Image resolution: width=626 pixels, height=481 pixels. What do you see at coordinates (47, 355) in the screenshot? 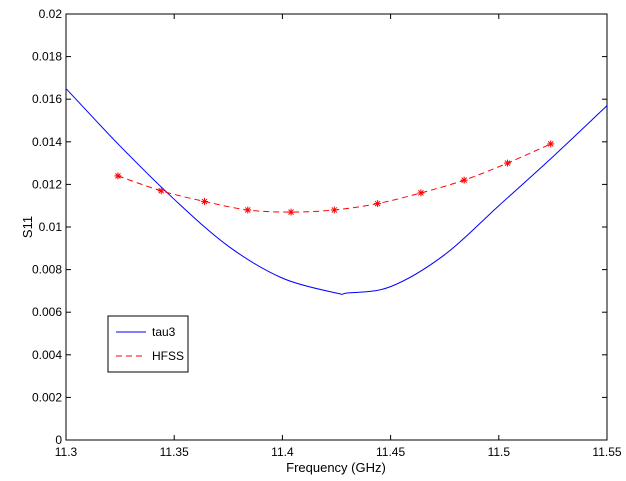
I see `y-tick-label: 0.004` at bounding box center [47, 355].